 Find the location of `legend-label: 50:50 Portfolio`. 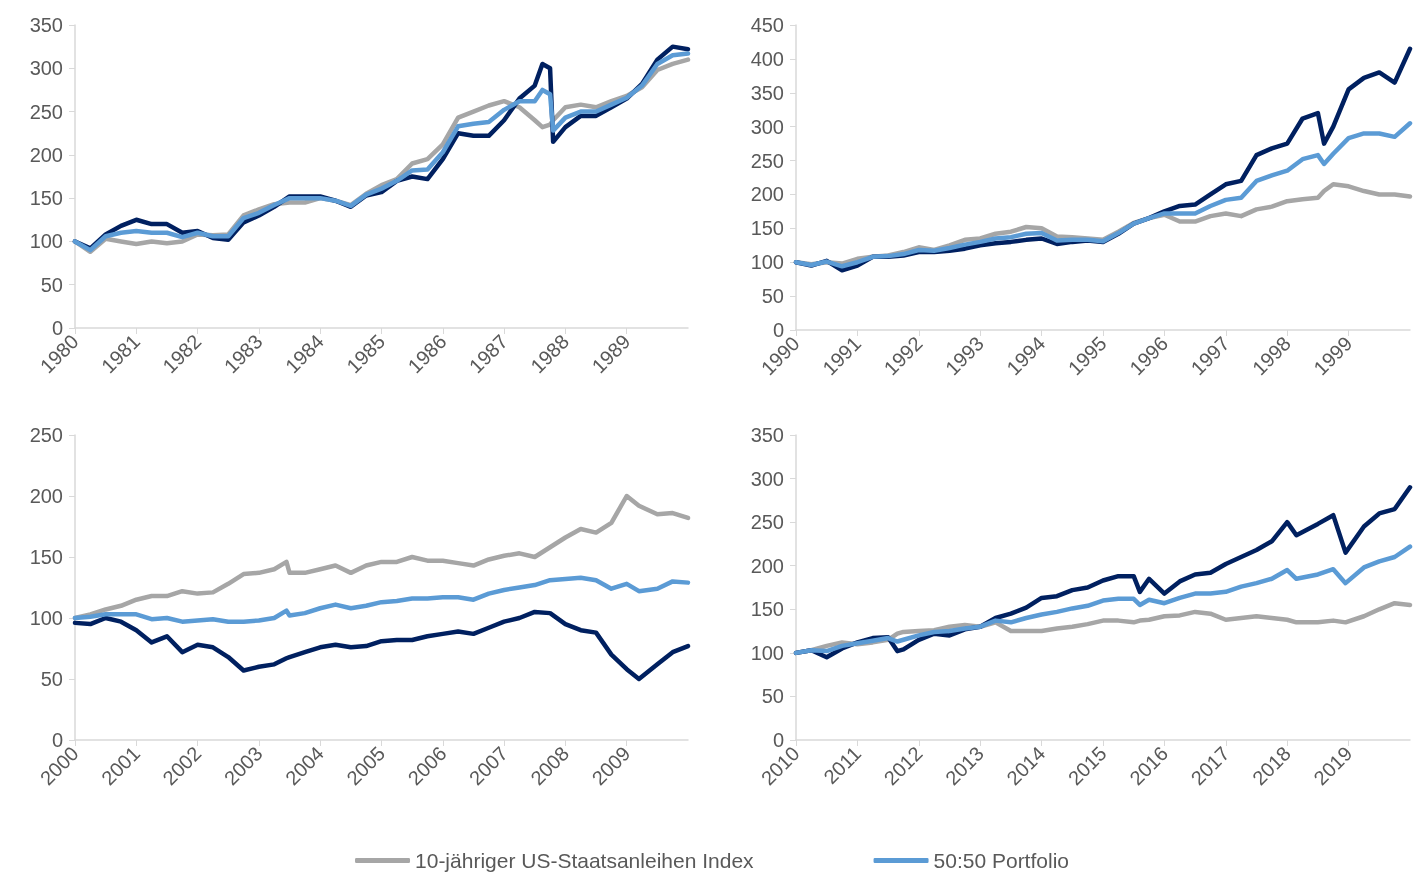

legend-label: 50:50 Portfolio is located at coordinates (1001, 860).